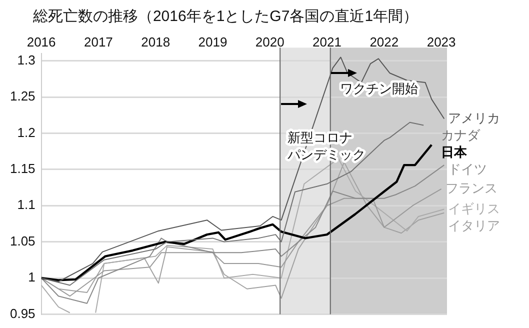 This screenshot has height=328, width=529. I want to click on x-tick-label: 2020, so click(269, 42).